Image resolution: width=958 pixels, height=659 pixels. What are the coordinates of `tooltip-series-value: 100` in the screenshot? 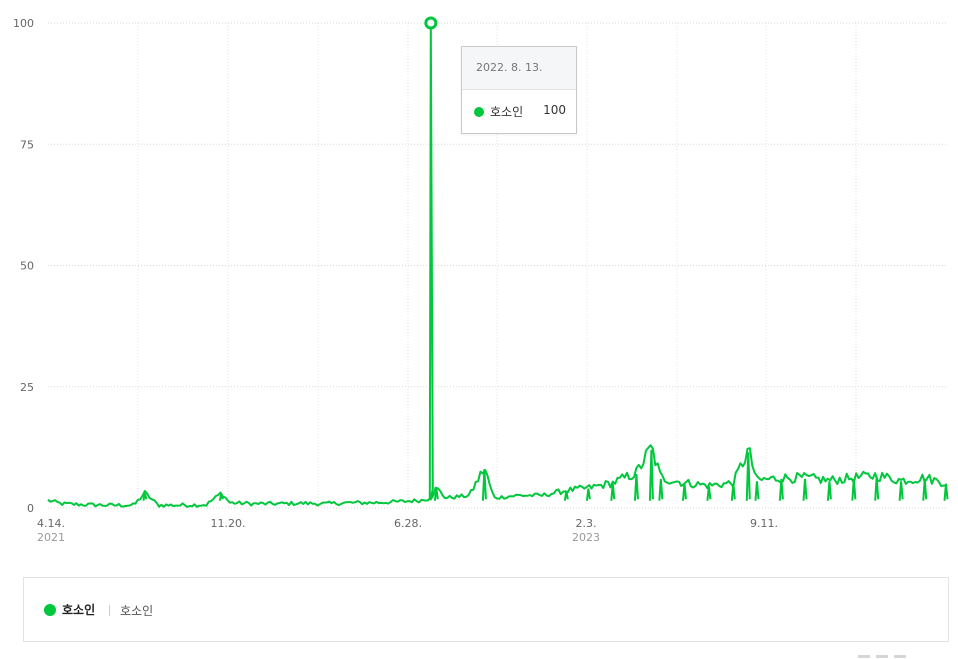 It's located at (554, 110).